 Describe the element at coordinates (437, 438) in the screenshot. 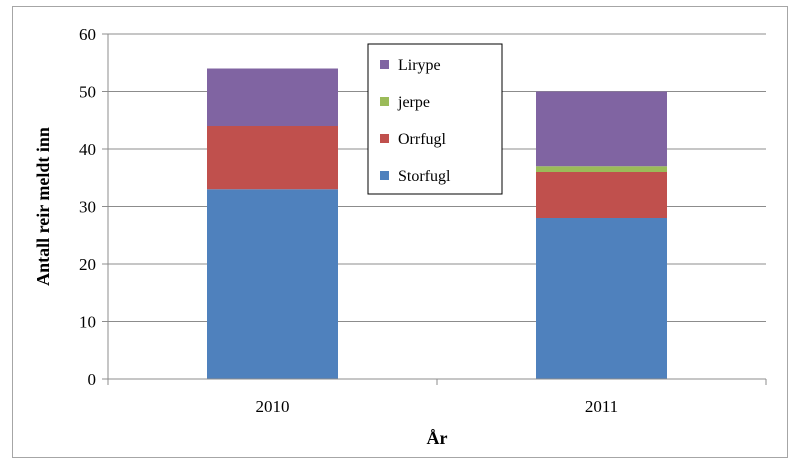

I see `x-axis-title: År` at that location.